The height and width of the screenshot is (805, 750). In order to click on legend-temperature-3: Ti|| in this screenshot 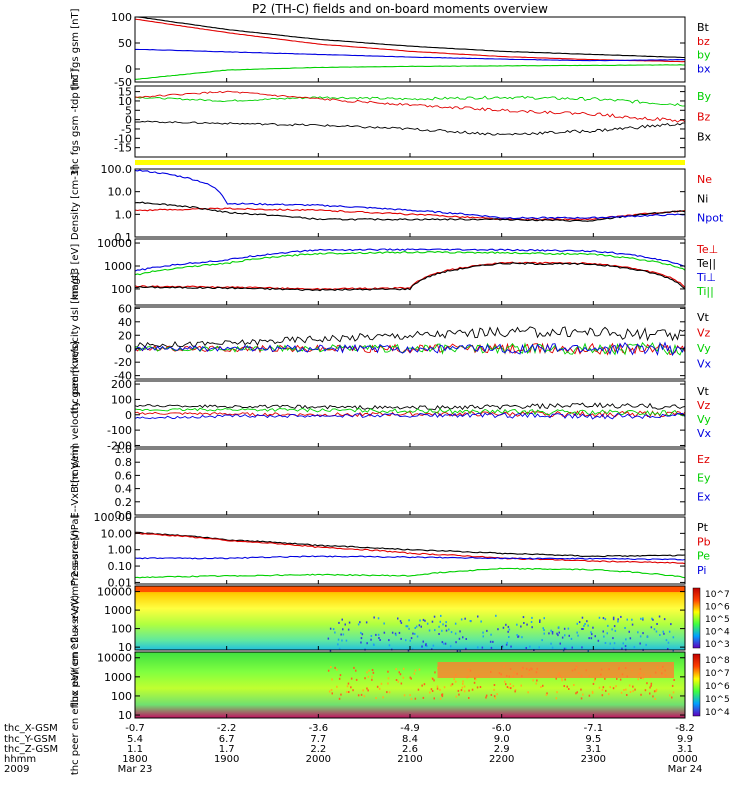, I will do `click(705, 291)`.